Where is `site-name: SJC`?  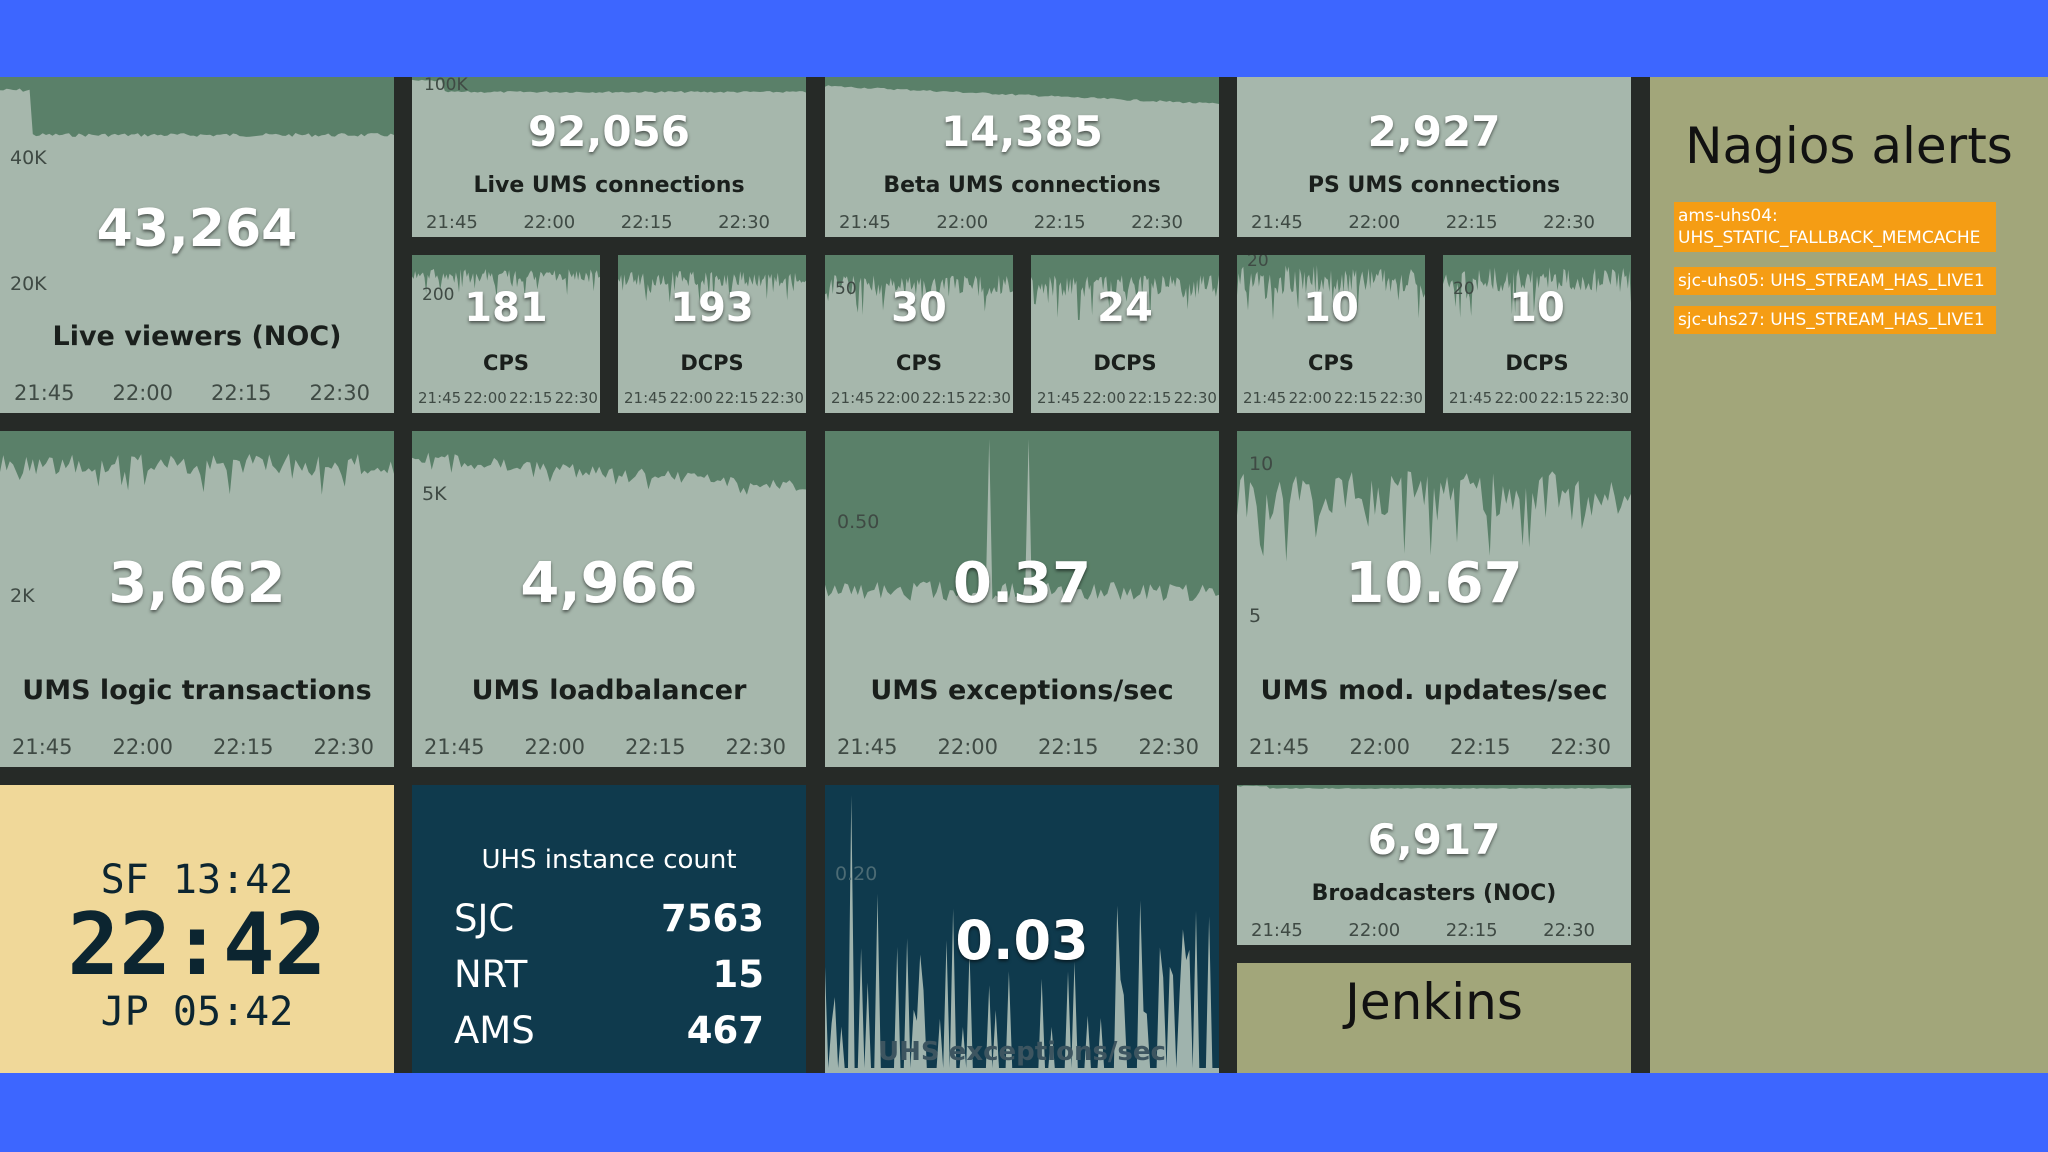
site-name: SJC is located at coordinates (484, 918).